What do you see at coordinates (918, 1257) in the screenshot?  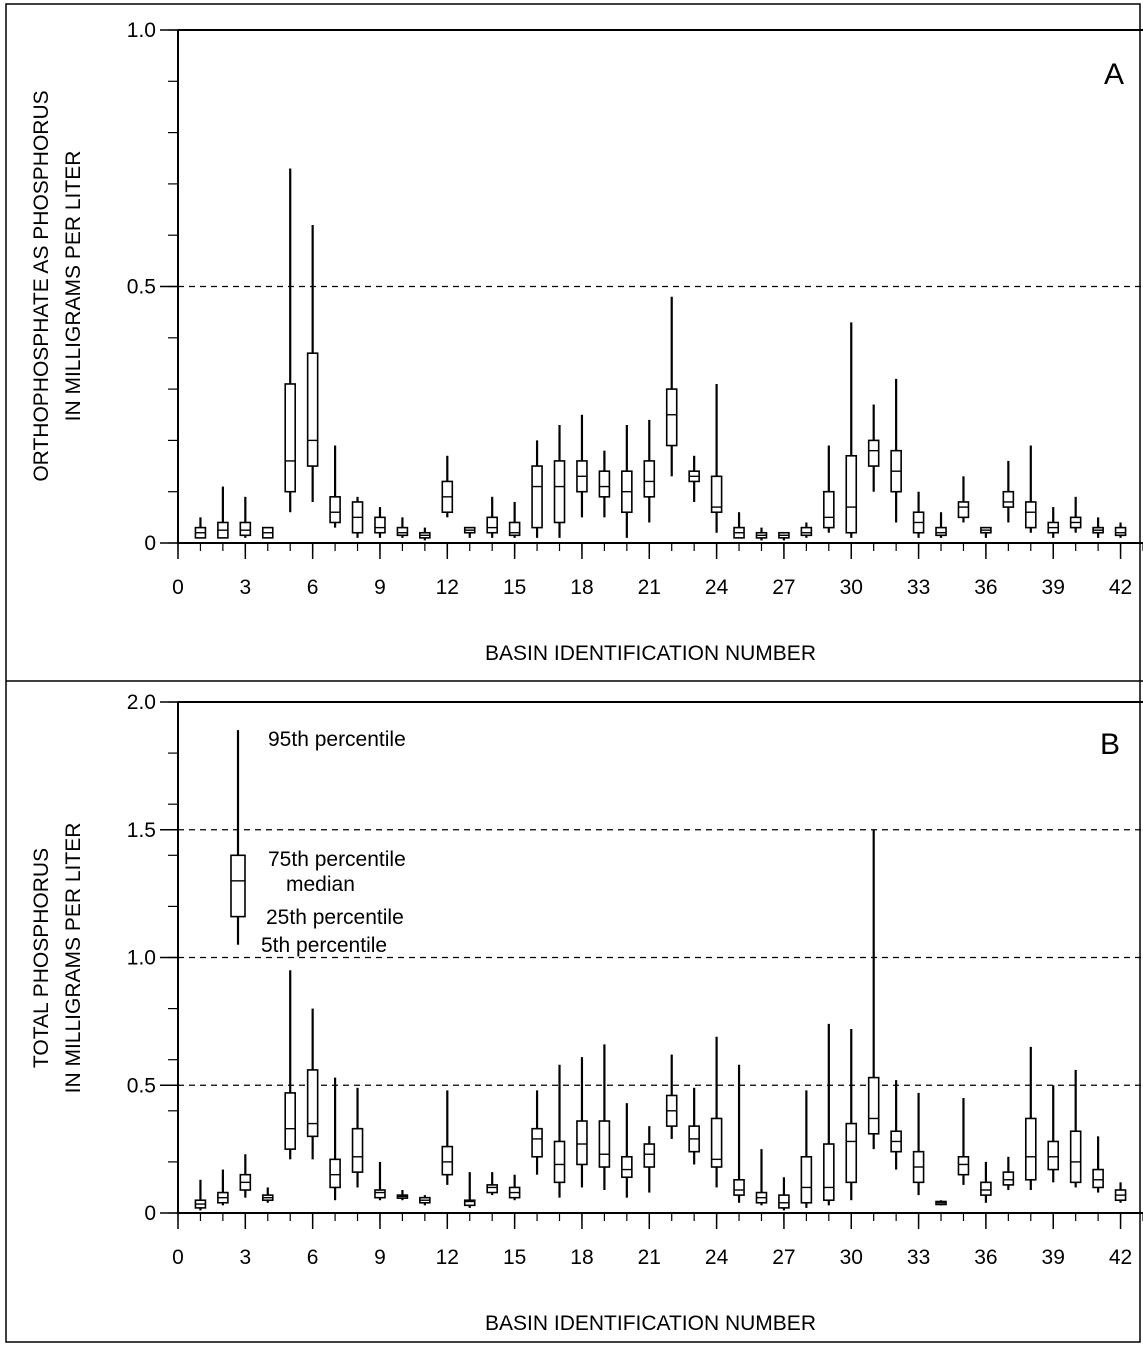 I see `x-tick-label: 33` at bounding box center [918, 1257].